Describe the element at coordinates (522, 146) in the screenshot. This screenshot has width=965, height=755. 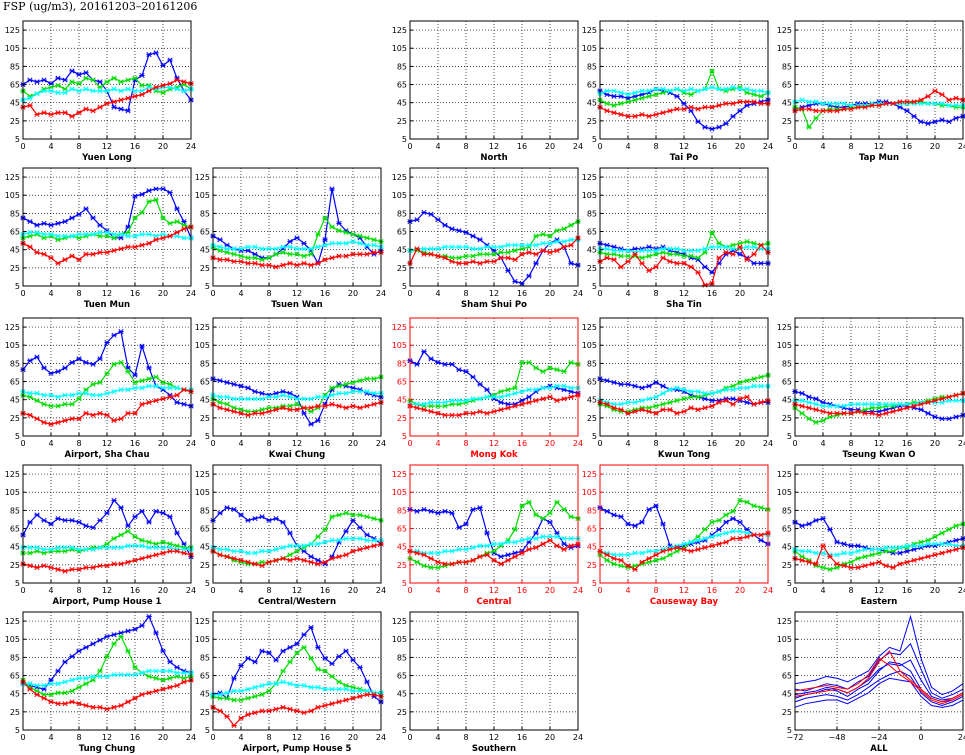
I see `x-tick-label: 16` at that location.